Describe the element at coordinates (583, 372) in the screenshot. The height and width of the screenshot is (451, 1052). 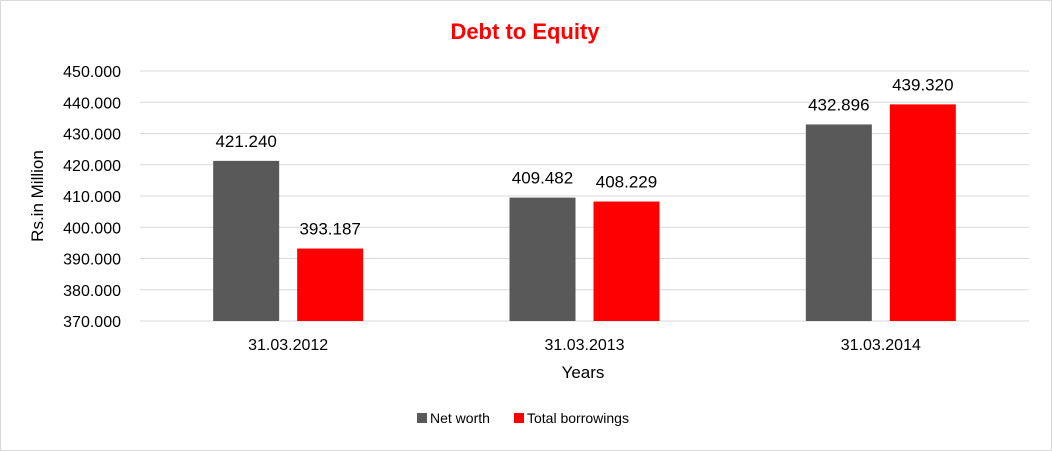
I see `x-axis-title: Years` at that location.